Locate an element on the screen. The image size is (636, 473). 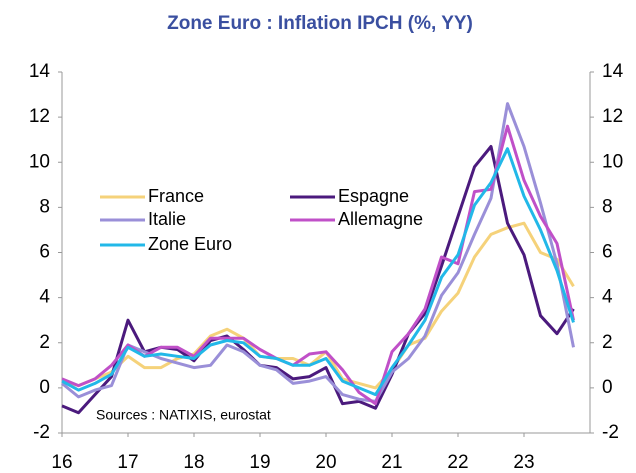
y-tick-label: -2 is located at coordinates (41, 432).